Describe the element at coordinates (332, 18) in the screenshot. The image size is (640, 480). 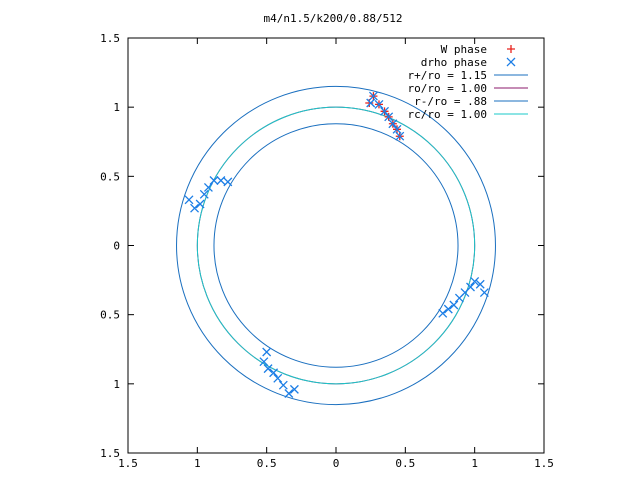
I see `chart-title: m4/n1.5/k200/0.88/512` at that location.